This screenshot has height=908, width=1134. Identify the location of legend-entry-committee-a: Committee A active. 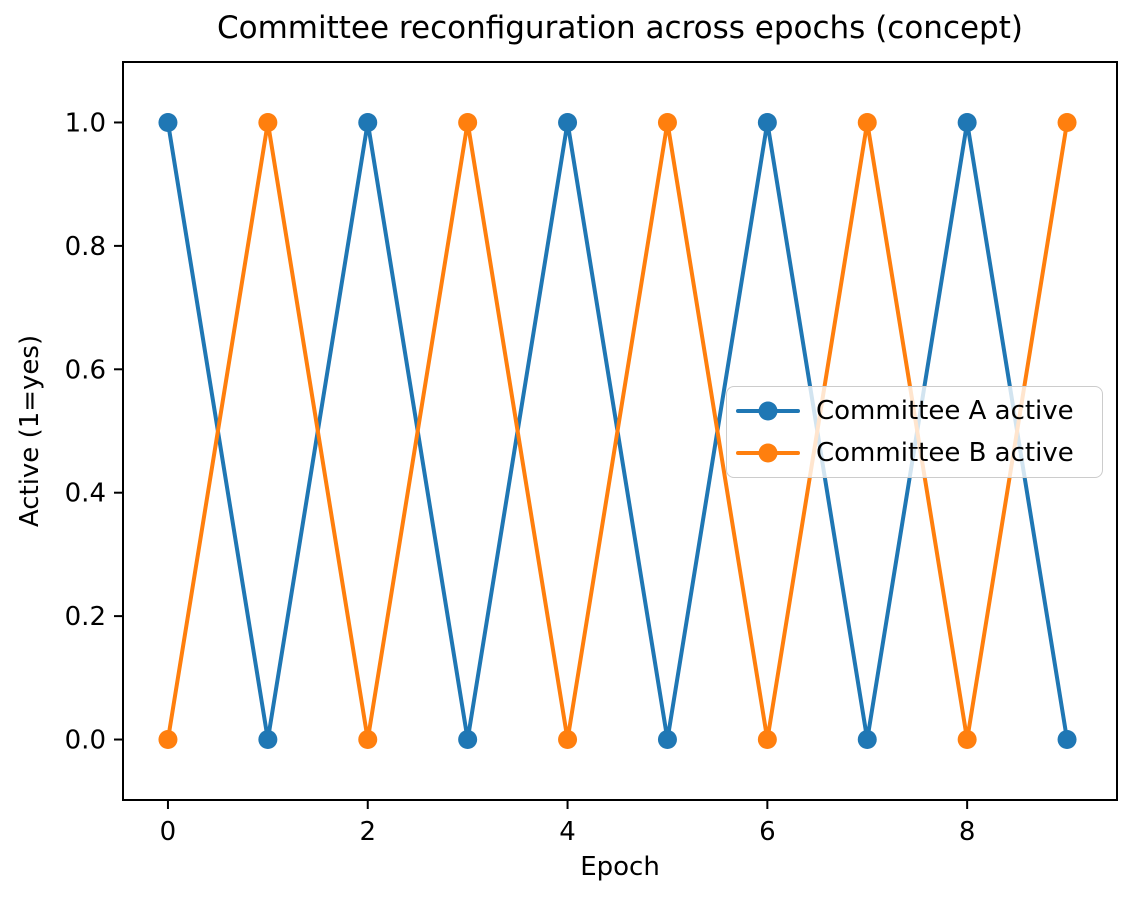
(914, 411).